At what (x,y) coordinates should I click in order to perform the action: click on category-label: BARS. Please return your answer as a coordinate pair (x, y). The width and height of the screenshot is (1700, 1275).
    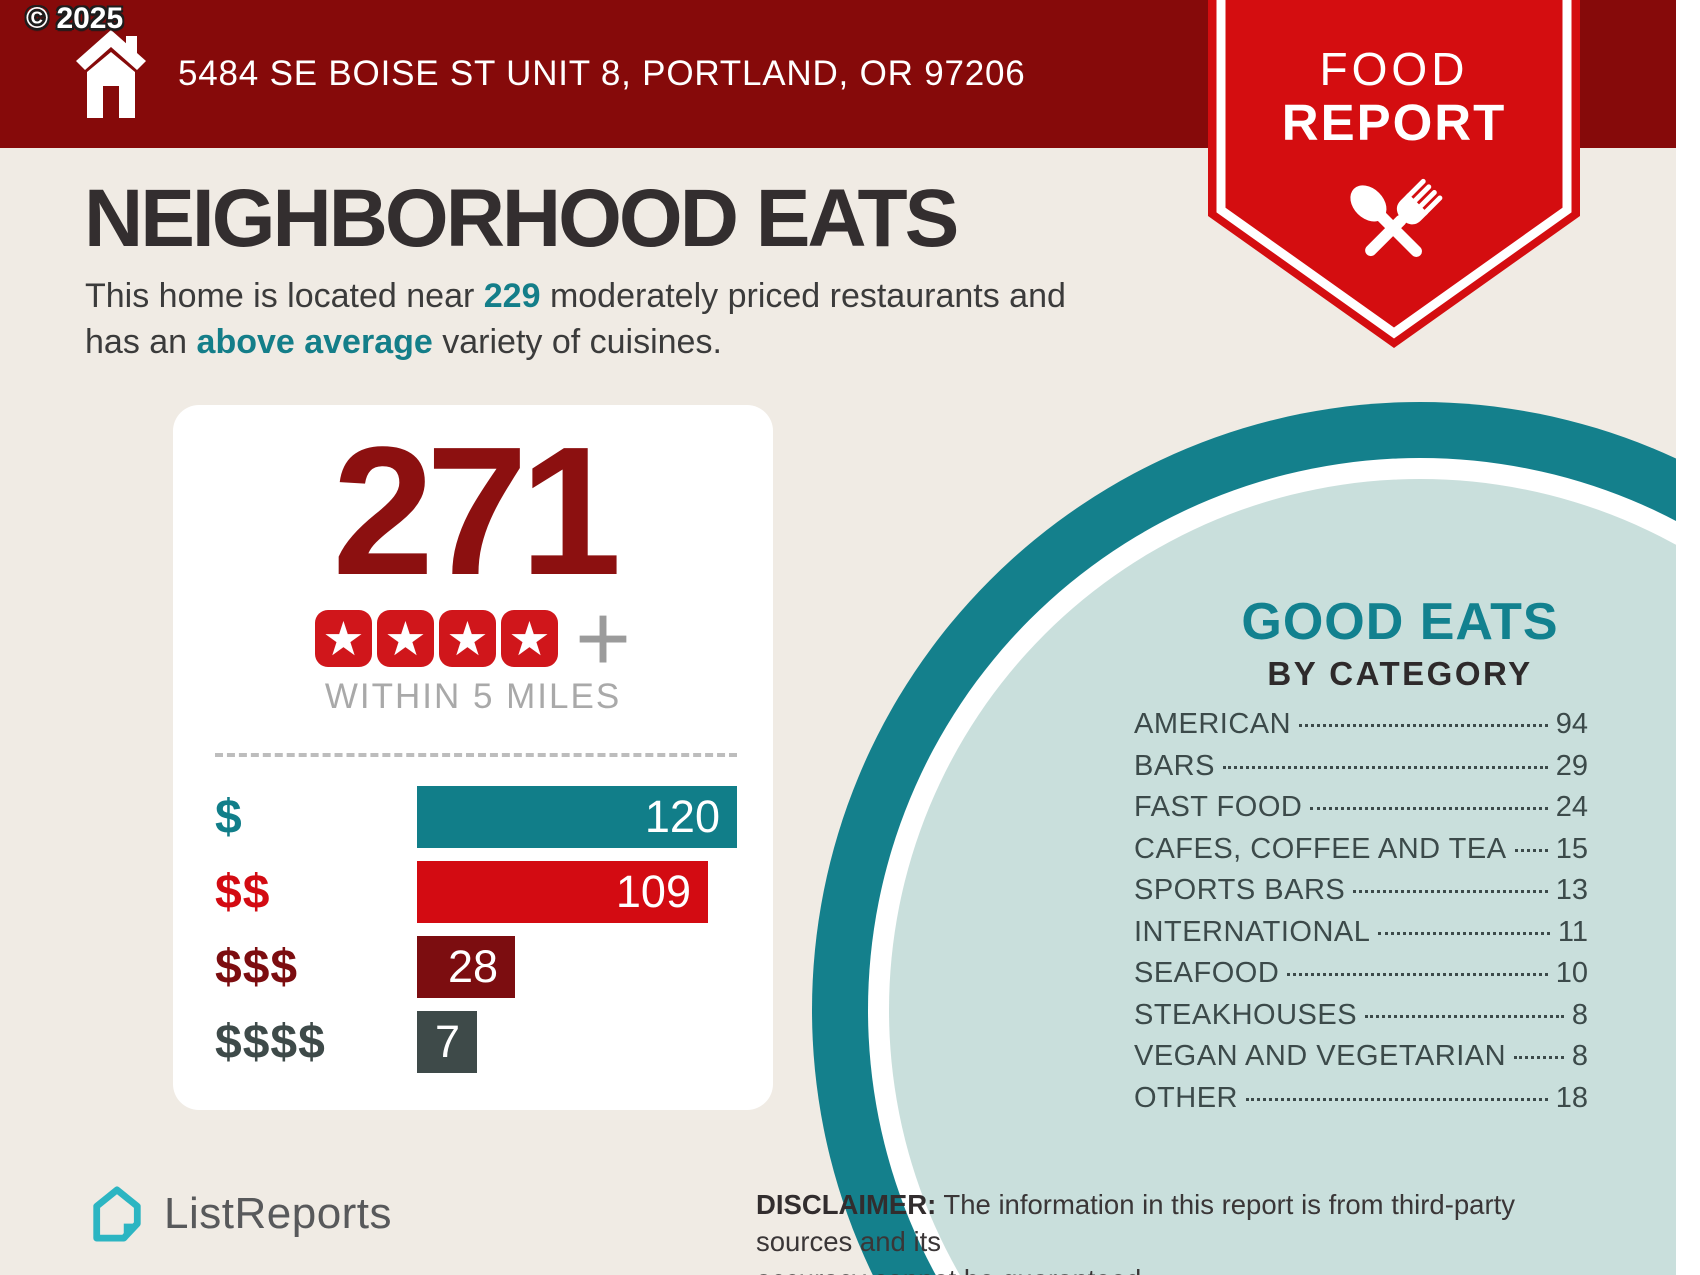
    Looking at the image, I should click on (1174, 765).